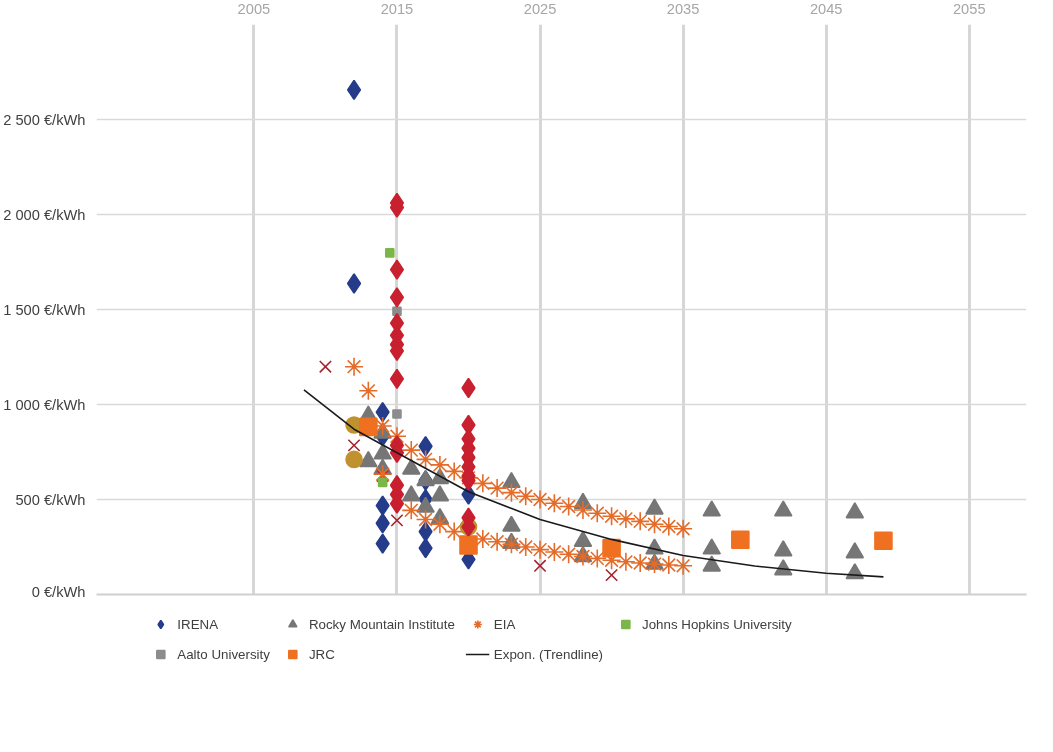 The height and width of the screenshot is (752, 1053). What do you see at coordinates (826, 8) in the screenshot?
I see `x-tick-label: 2045` at bounding box center [826, 8].